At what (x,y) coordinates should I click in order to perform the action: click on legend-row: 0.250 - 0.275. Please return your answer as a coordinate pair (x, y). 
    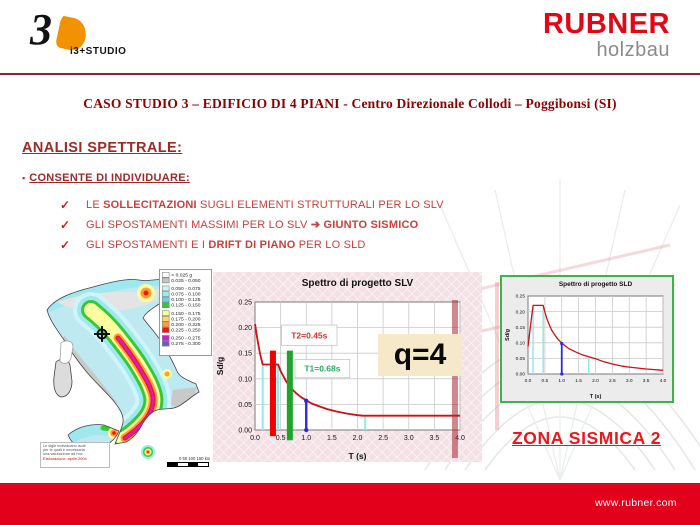
    Looking at the image, I should click on (185, 338).